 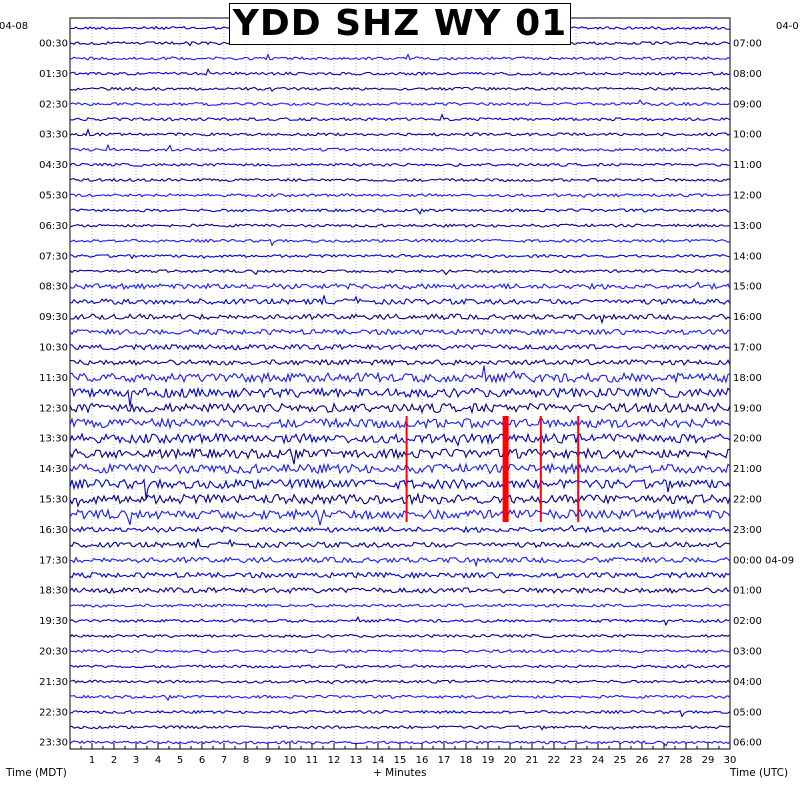 What do you see at coordinates (642, 760) in the screenshot?
I see `x-tick-label: 26` at bounding box center [642, 760].